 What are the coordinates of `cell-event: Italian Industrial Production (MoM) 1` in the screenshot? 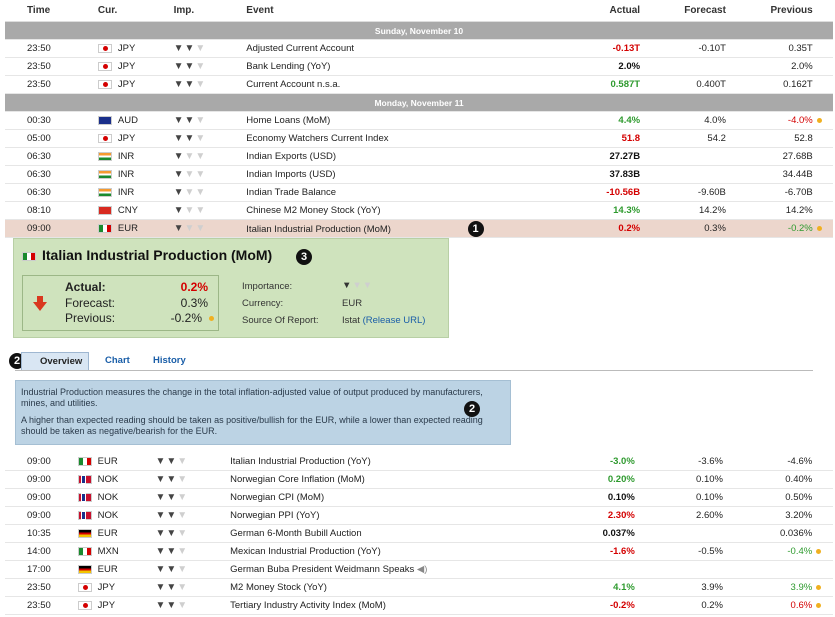 It's located at (407, 228).